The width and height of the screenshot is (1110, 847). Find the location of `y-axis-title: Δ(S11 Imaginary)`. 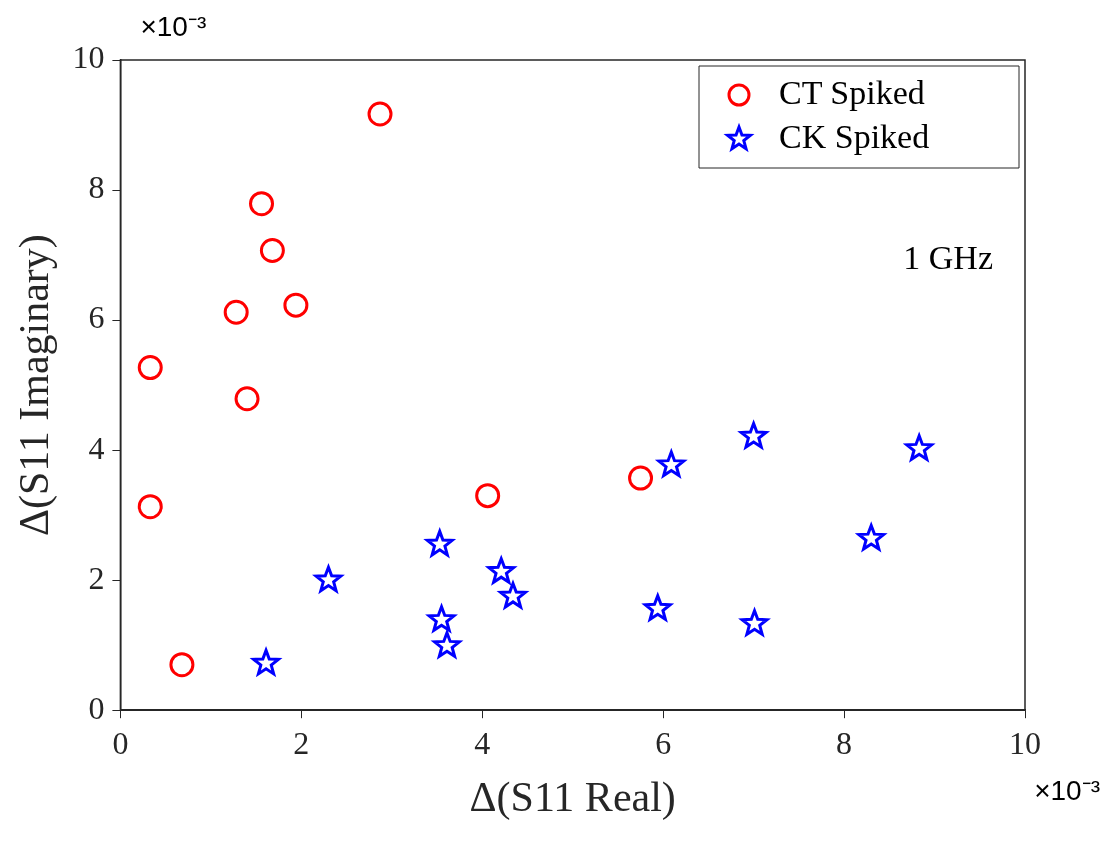

y-axis-title: Δ(S11 Imaginary) is located at coordinates (35, 385).